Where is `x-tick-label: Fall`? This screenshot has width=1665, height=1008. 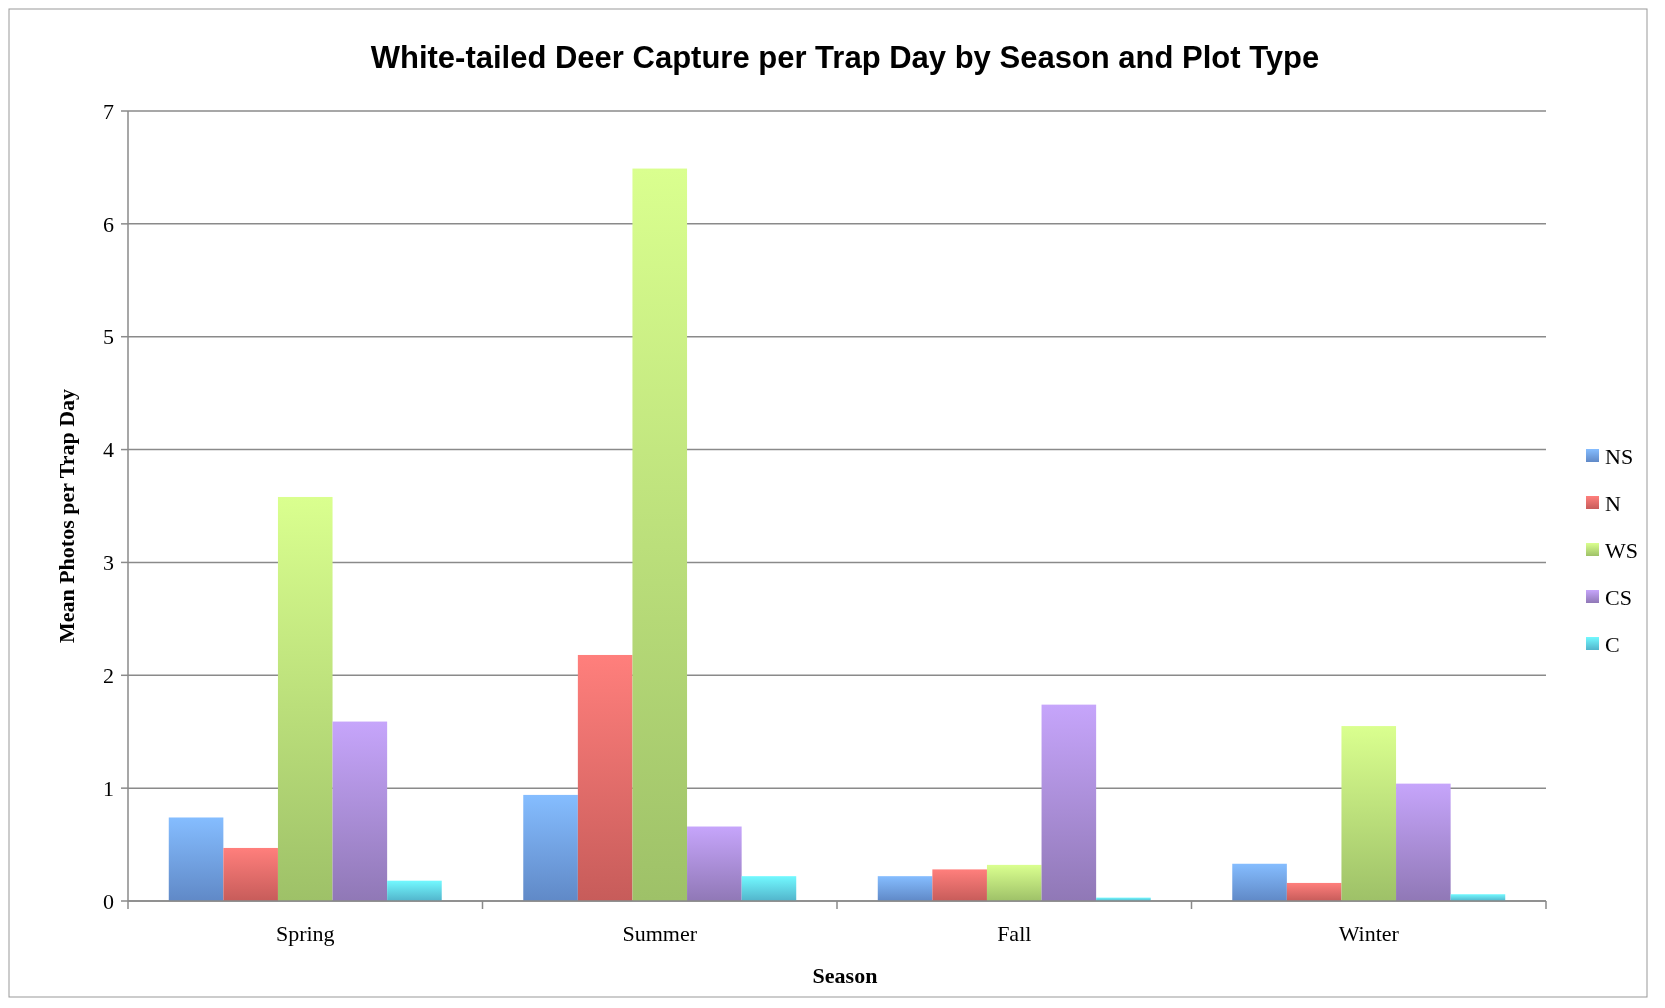
x-tick-label: Fall is located at coordinates (1014, 933).